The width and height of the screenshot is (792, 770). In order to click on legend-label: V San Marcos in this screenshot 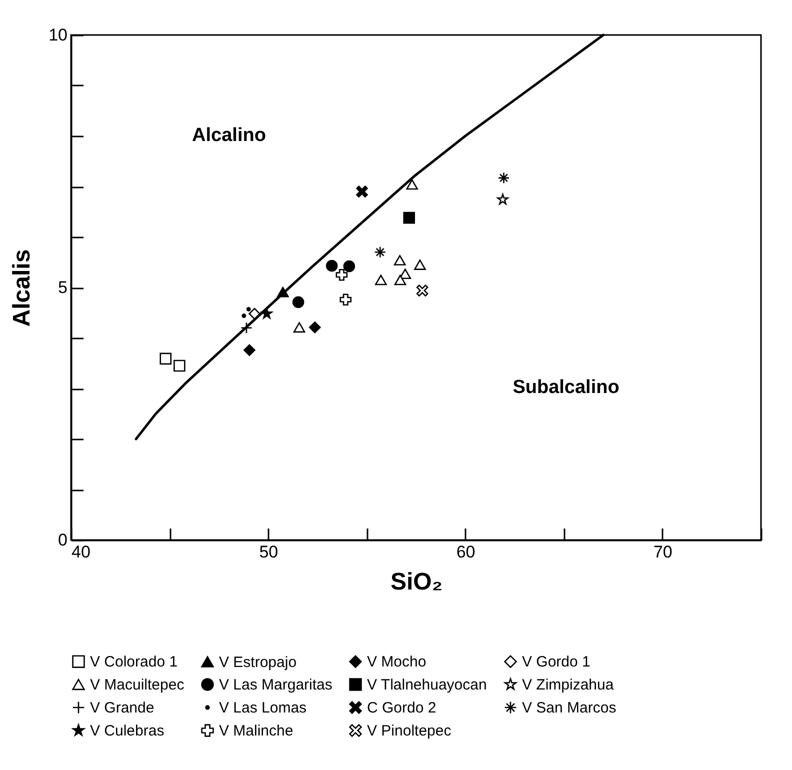, I will do `click(569, 708)`.